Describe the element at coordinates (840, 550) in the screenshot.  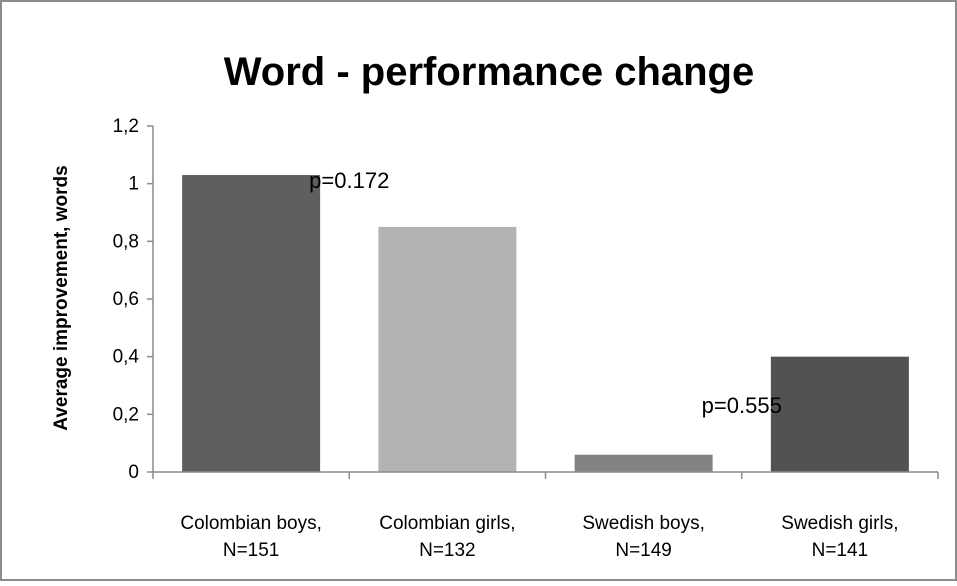
I see `x-tick-label: N=141` at that location.